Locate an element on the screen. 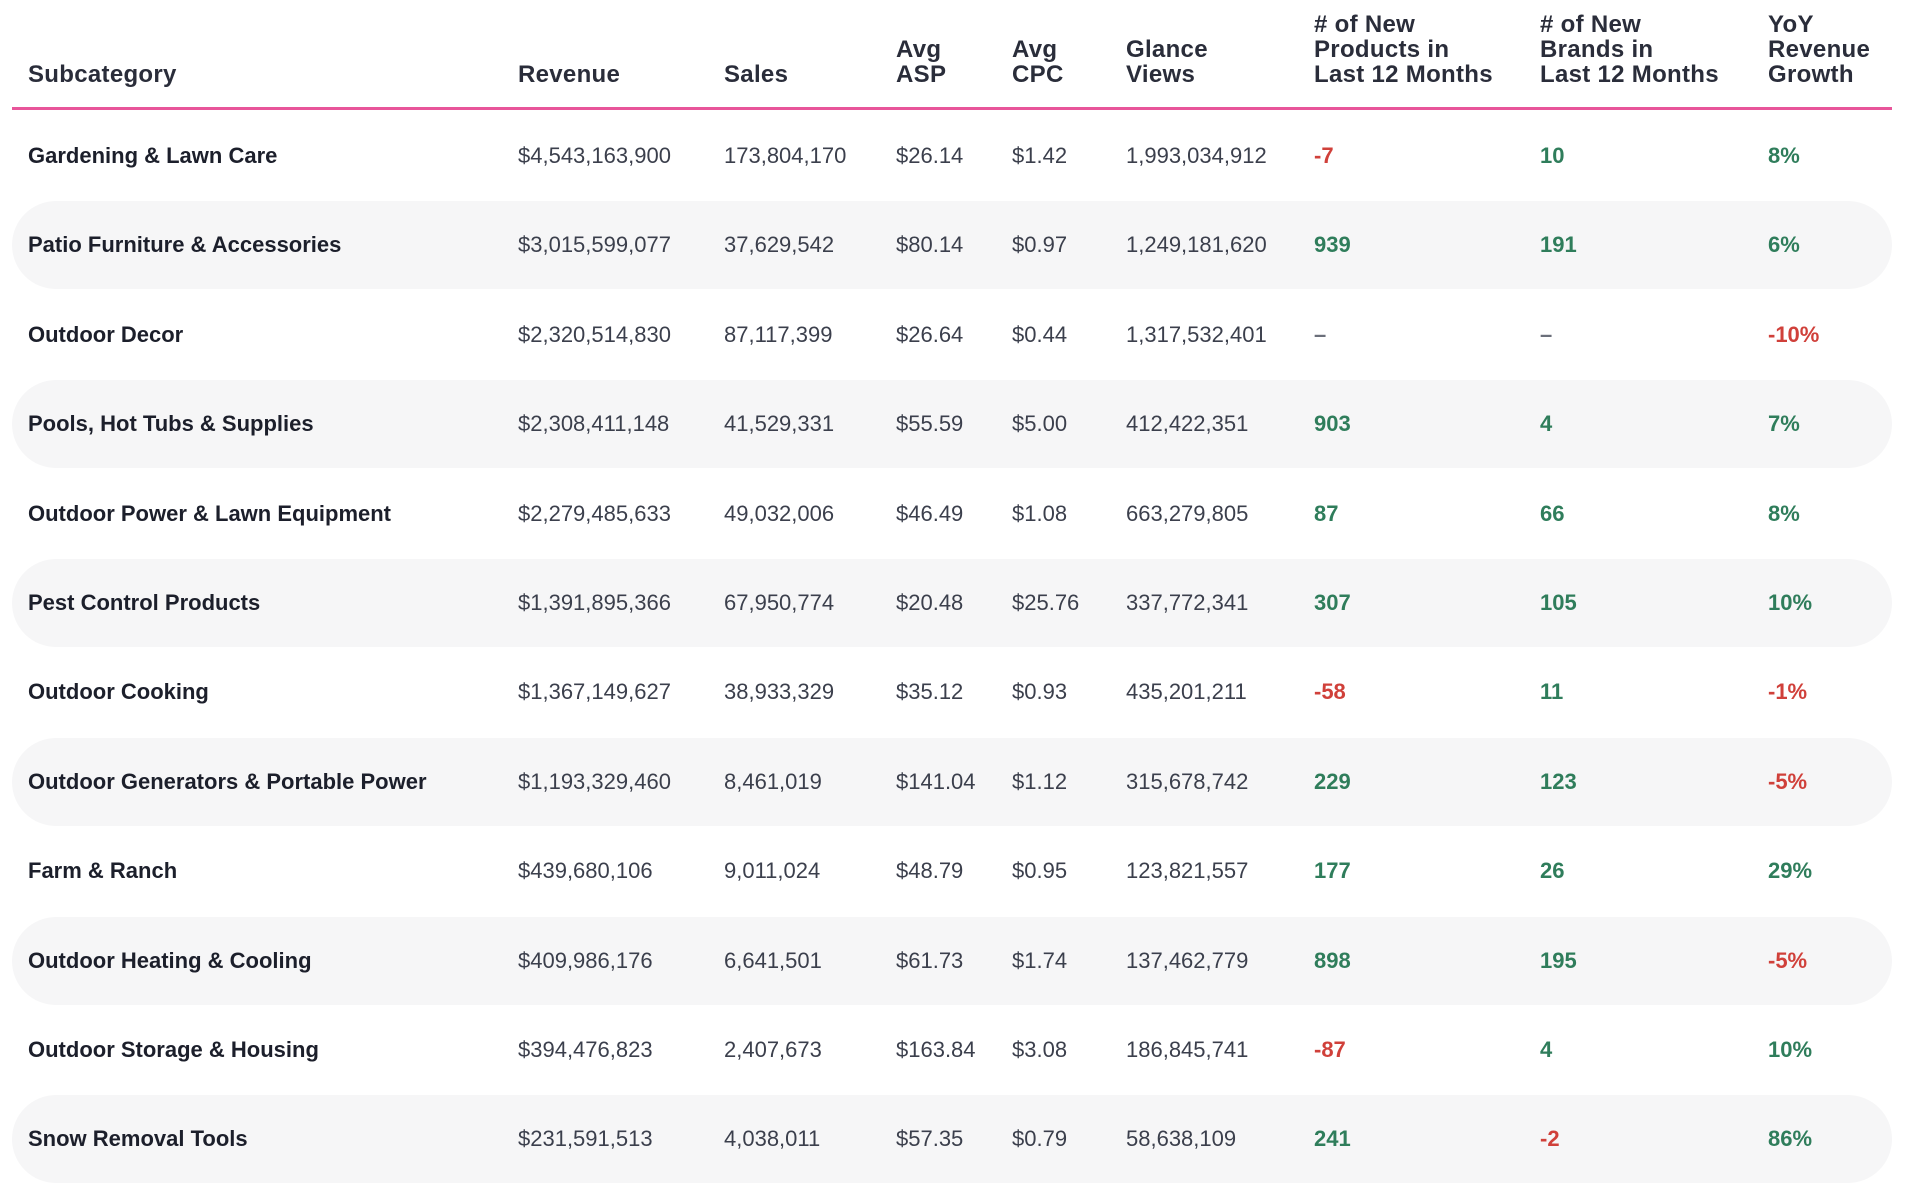 The width and height of the screenshot is (1912, 1183). cell-avg-cpc: $0.44 is located at coordinates (1040, 334).